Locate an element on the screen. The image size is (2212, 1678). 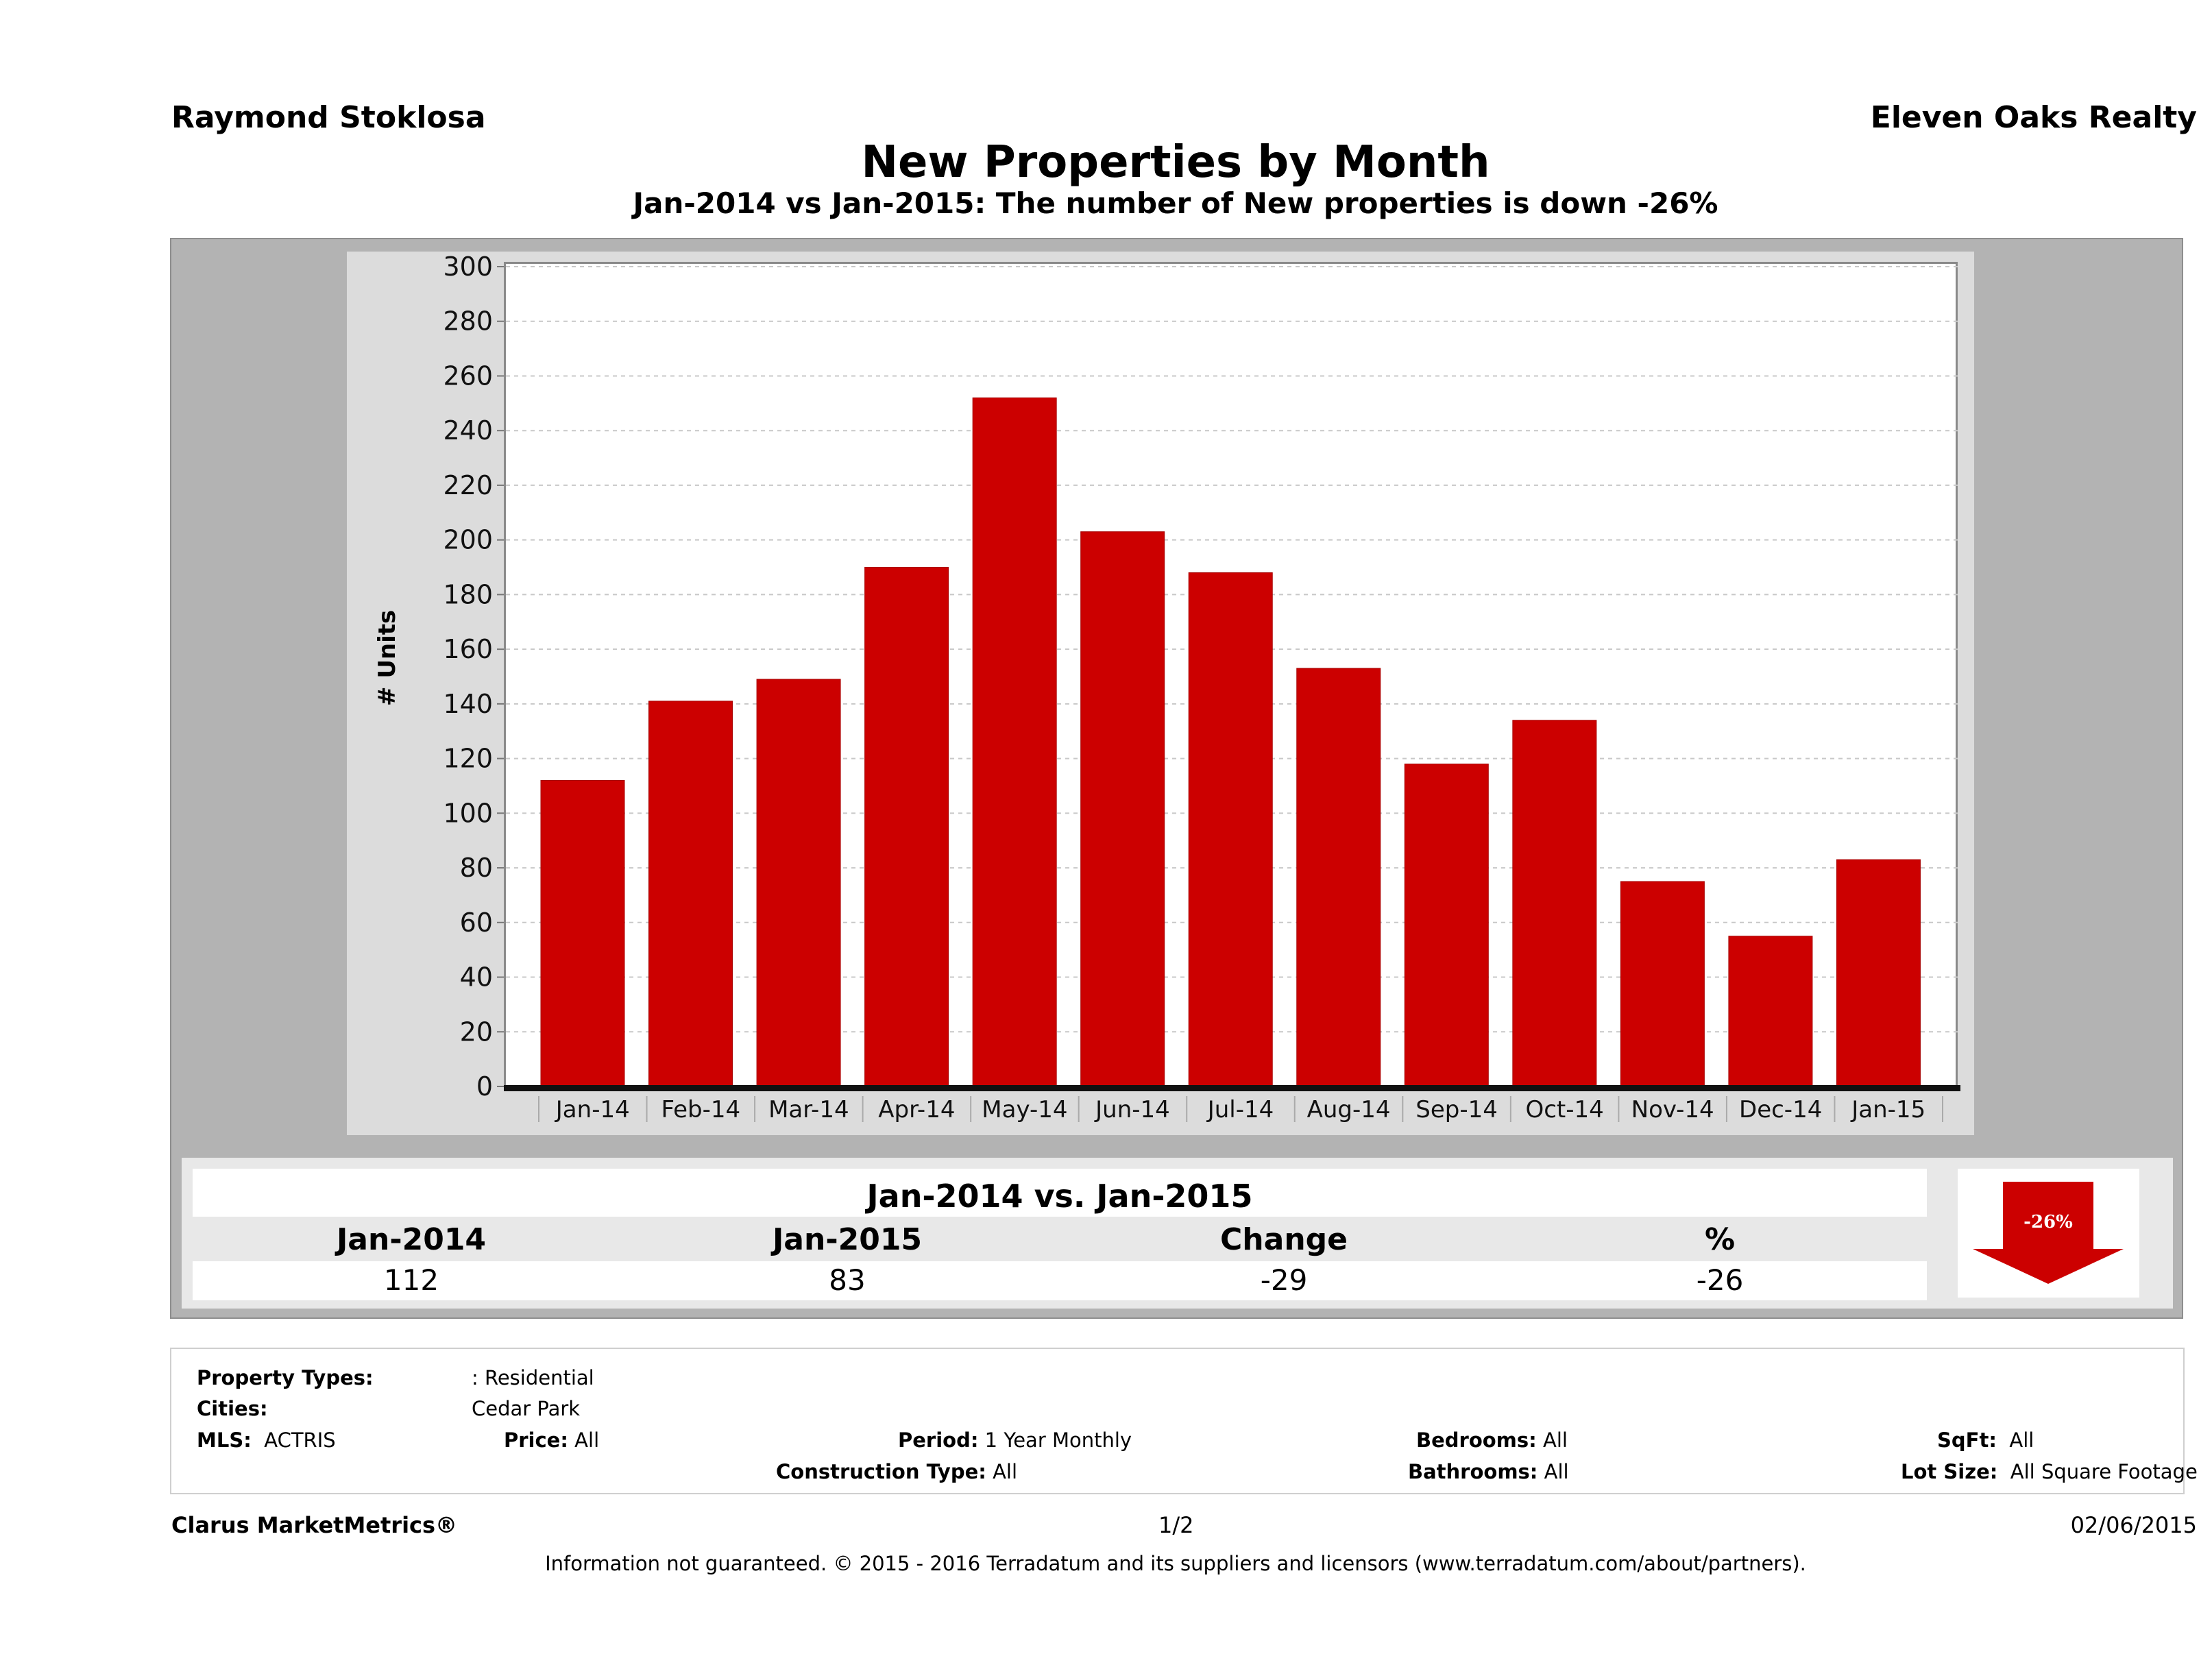
report-date: 02/06/2015 is located at coordinates (2133, 1525).